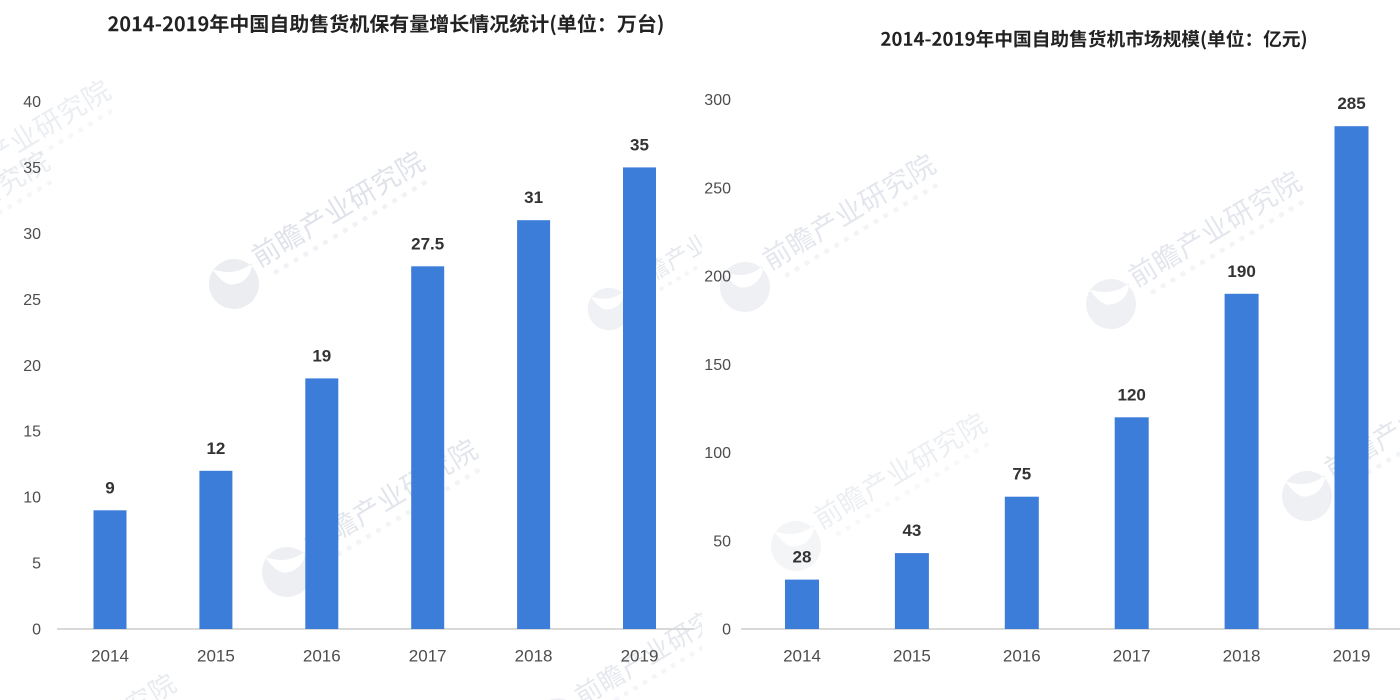 Image resolution: width=1400 pixels, height=700 pixels. Describe the element at coordinates (32, 366) in the screenshot. I see `svg-text: 20` at that location.